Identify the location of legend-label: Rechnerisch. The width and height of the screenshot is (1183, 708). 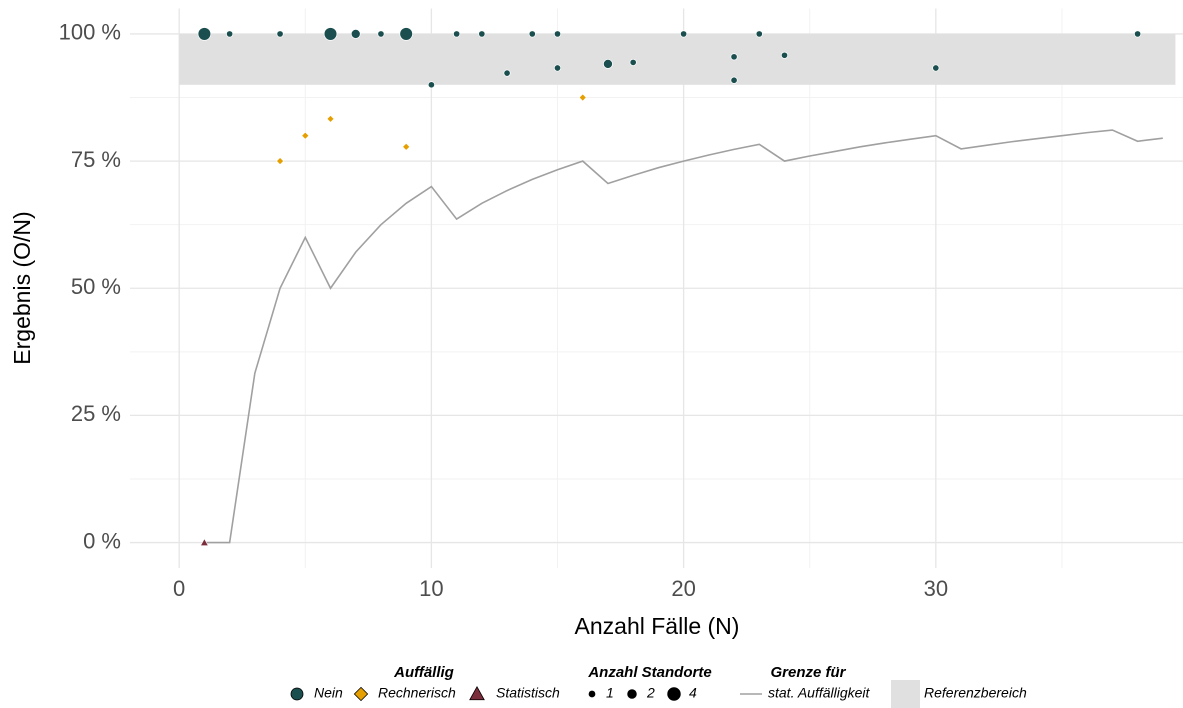
(417, 693).